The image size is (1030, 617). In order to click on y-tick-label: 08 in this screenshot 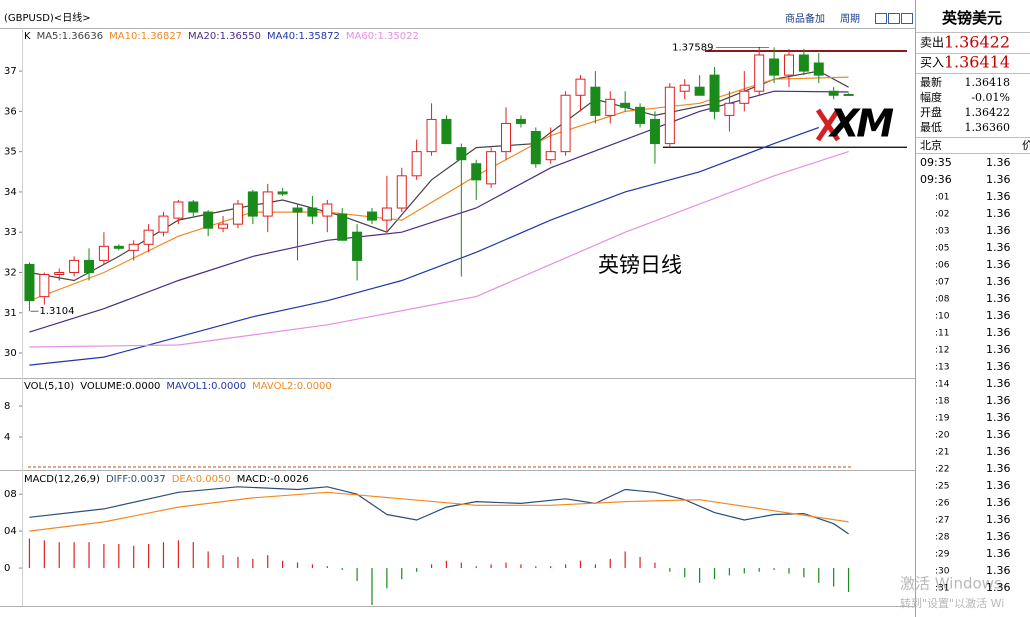, I will do `click(10, 494)`.